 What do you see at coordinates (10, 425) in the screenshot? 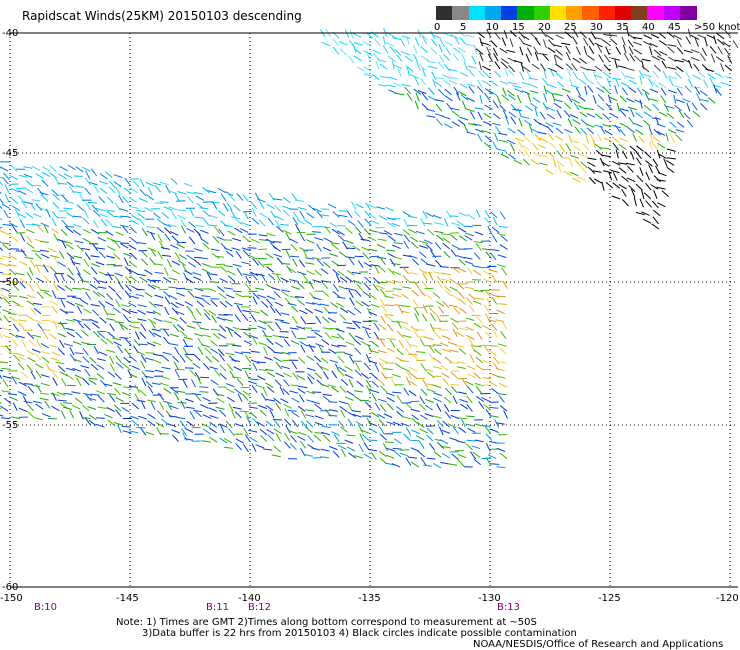
I see `lat-label-55: -55` at bounding box center [10, 425].